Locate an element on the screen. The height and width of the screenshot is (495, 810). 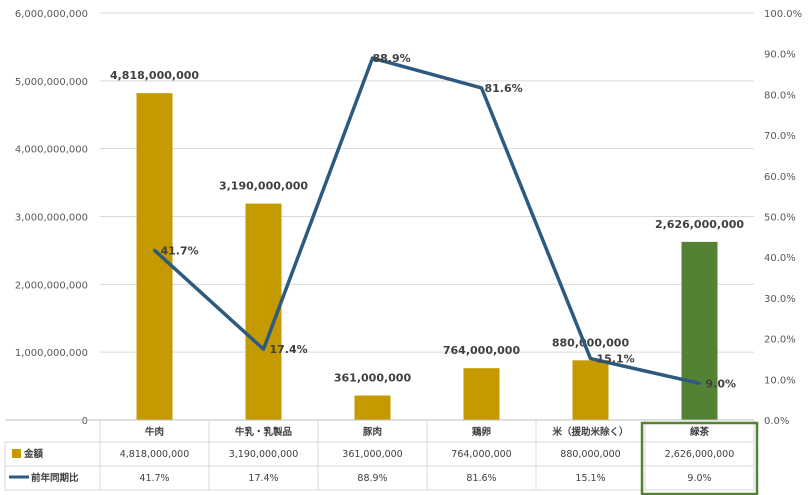
table-amount-cell: 880,000,000 is located at coordinates (590, 454).